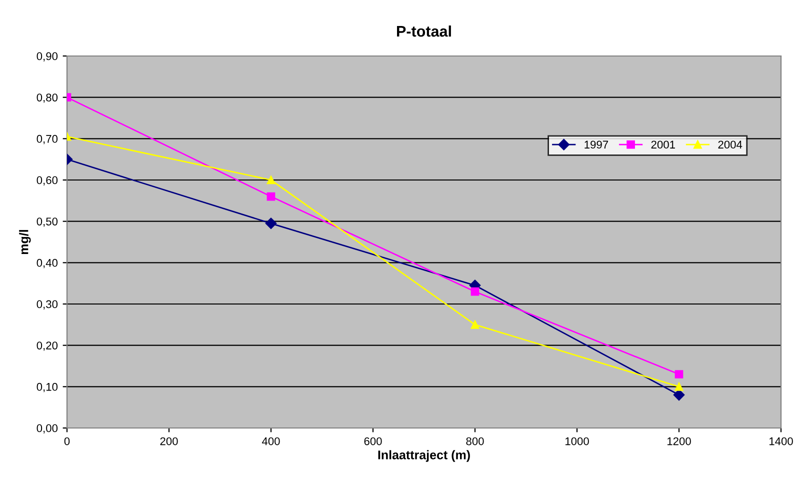 This screenshot has height=479, width=795. I want to click on y-axis-title: mg/l, so click(25, 242).